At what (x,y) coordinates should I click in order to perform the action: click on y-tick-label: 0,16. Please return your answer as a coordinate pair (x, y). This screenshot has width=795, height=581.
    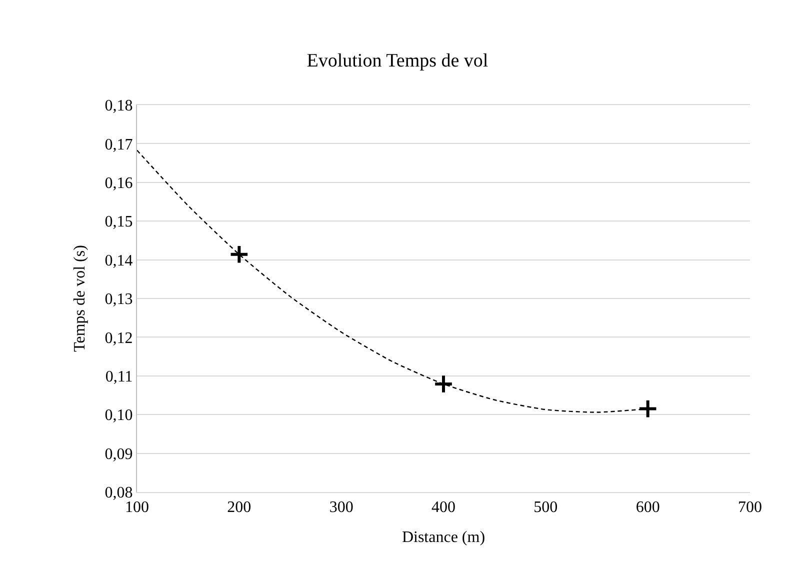
    Looking at the image, I should click on (118, 183).